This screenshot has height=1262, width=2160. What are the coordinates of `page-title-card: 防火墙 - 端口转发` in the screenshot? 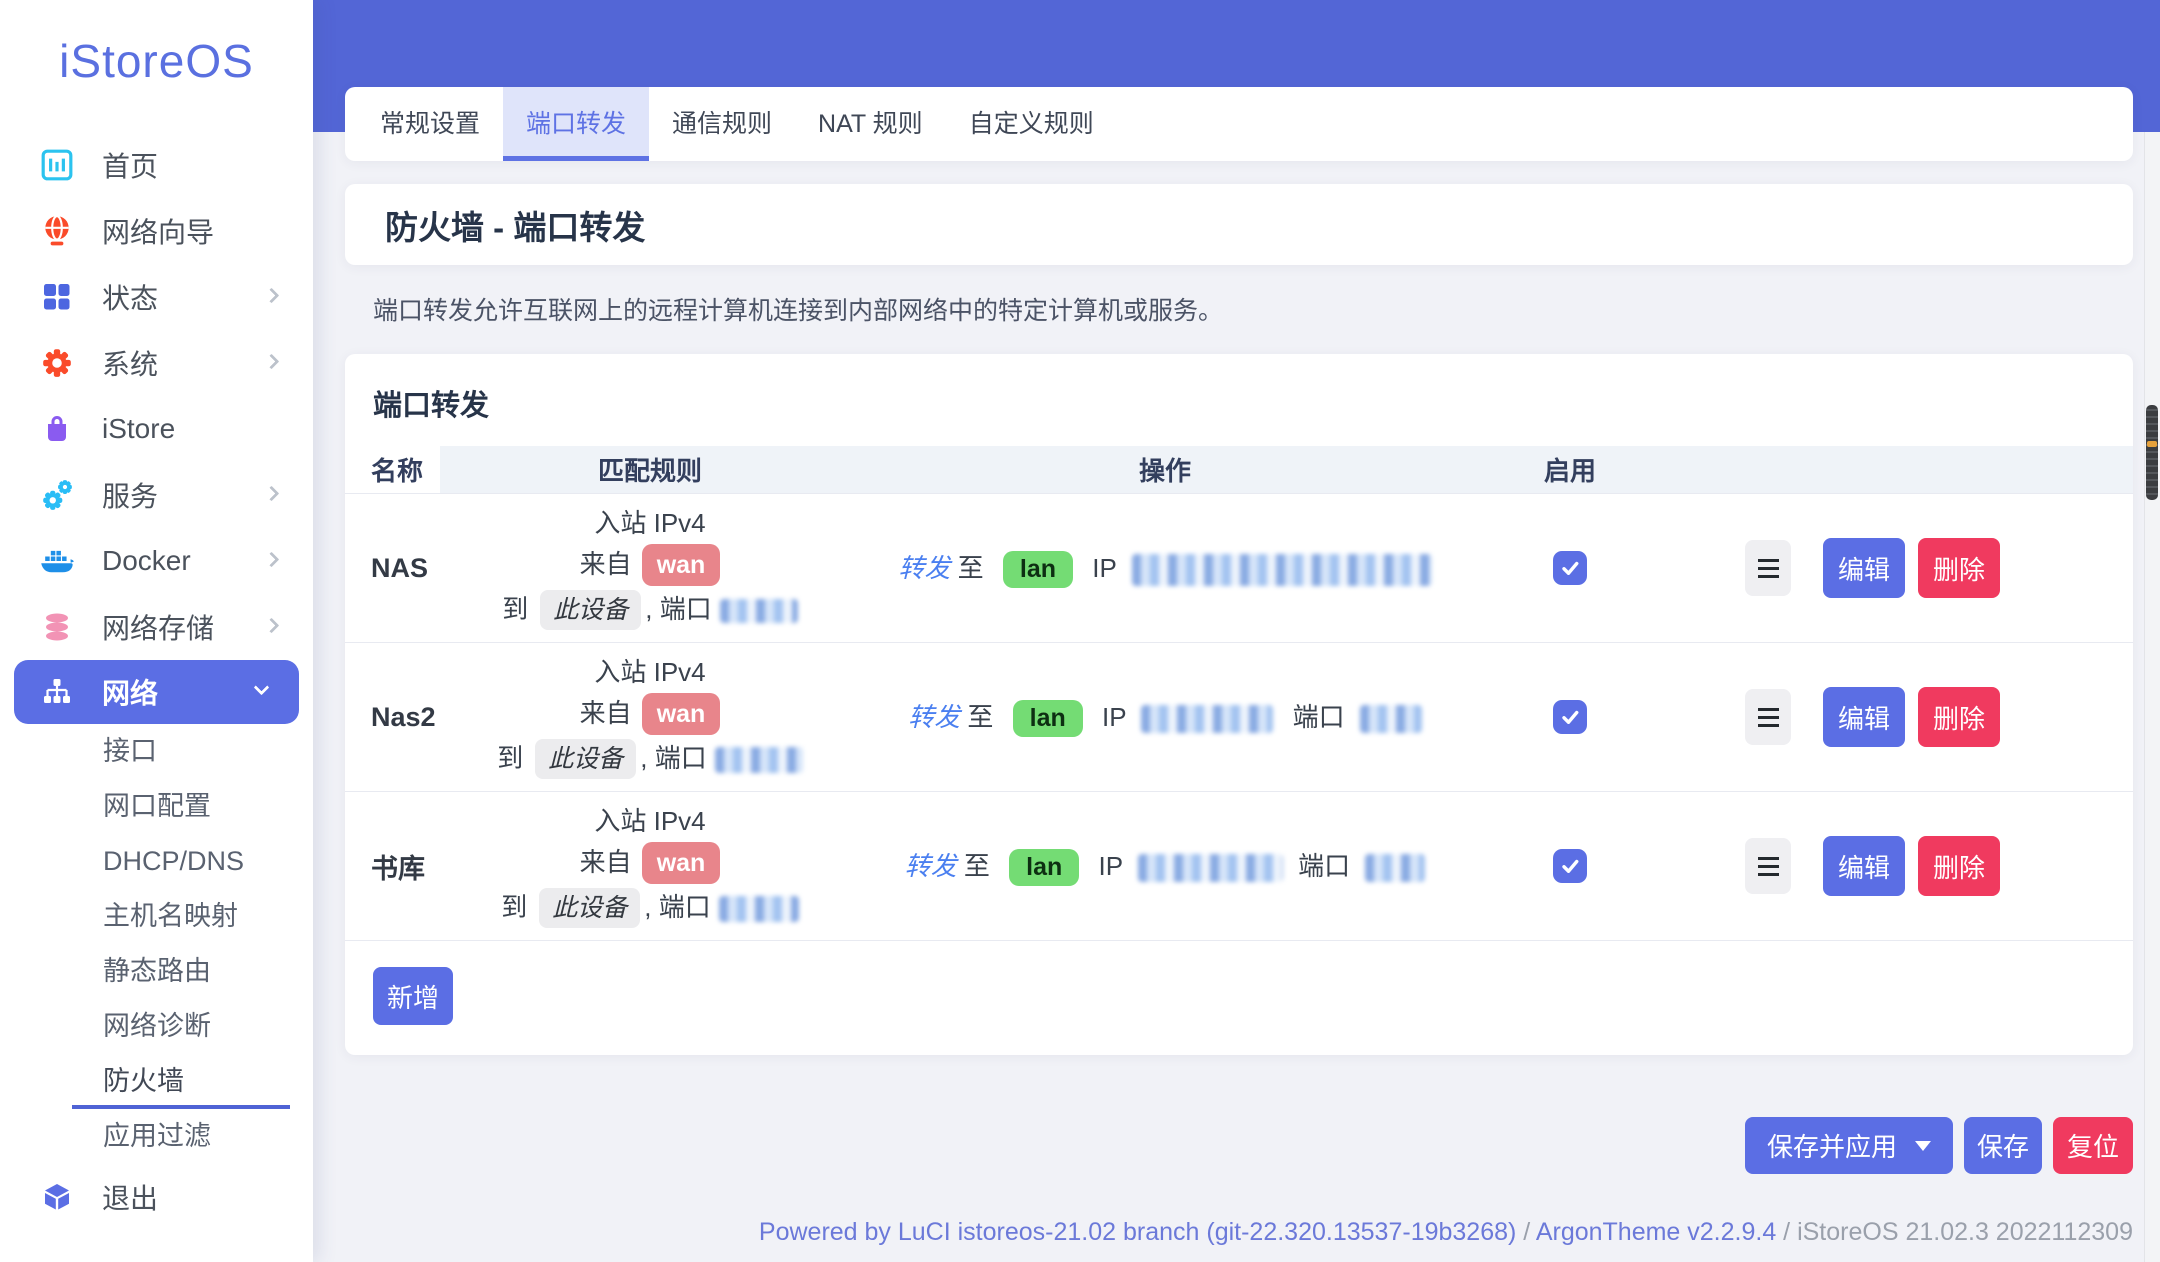 It's located at (1239, 224).